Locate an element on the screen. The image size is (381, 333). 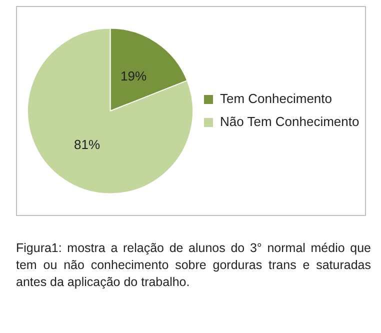
text: Figura1: mostra a relação de alunos do 3° normal médio que tem ou não conhecimento sobre gorduras trans e saturadas antes da aplicação do trabalho. is located at coordinates (193, 265).